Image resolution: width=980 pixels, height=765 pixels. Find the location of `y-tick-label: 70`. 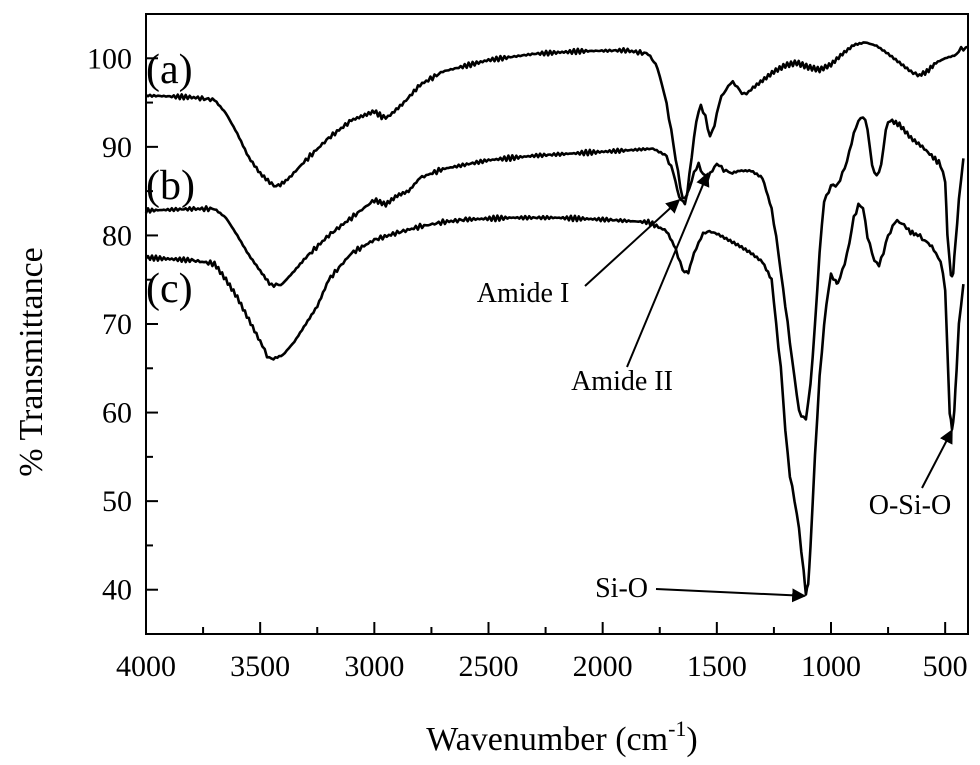

y-tick-label: 70 is located at coordinates (117, 324).